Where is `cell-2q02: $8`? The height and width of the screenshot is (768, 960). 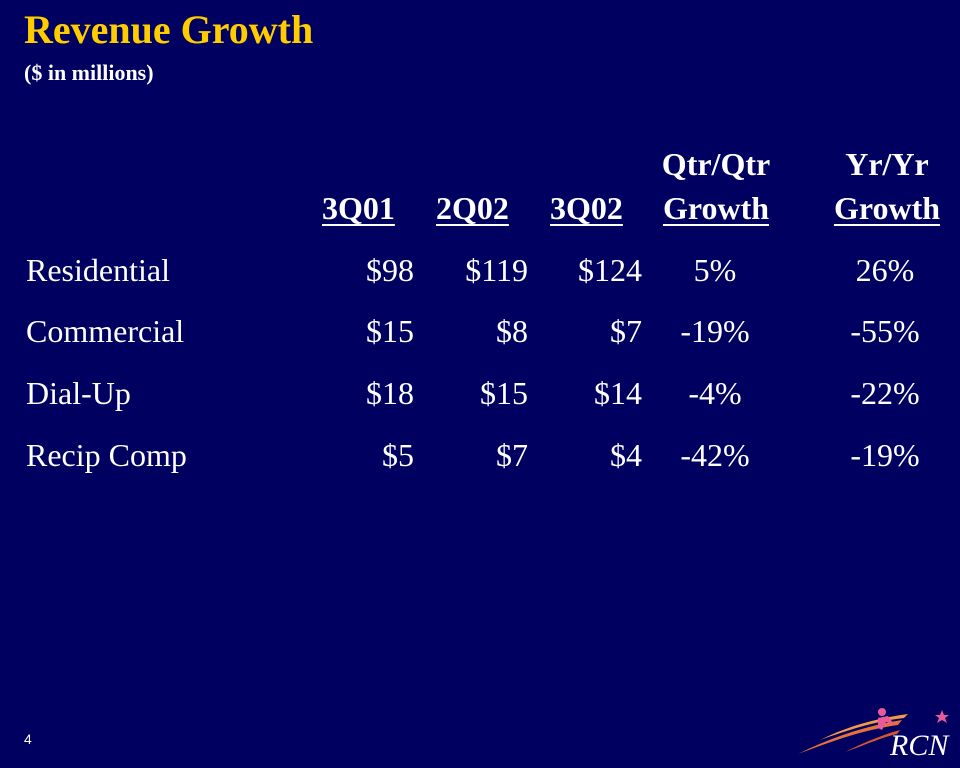 cell-2q02: $8 is located at coordinates (512, 331).